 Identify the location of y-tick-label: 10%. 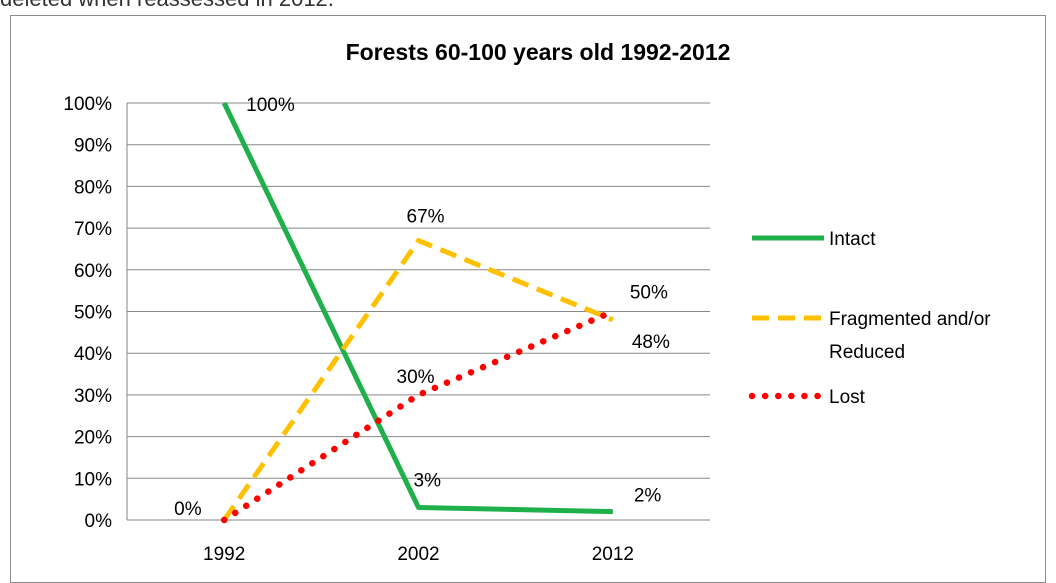
(93, 479).